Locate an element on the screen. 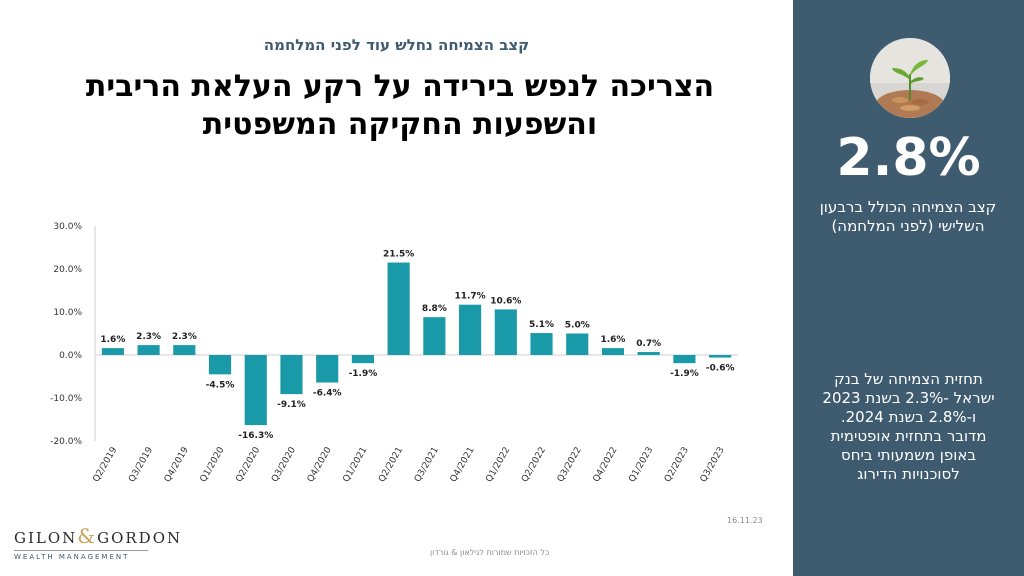 This screenshot has width=1024, height=576. bar-Q2/2022 is located at coordinates (541, 344).